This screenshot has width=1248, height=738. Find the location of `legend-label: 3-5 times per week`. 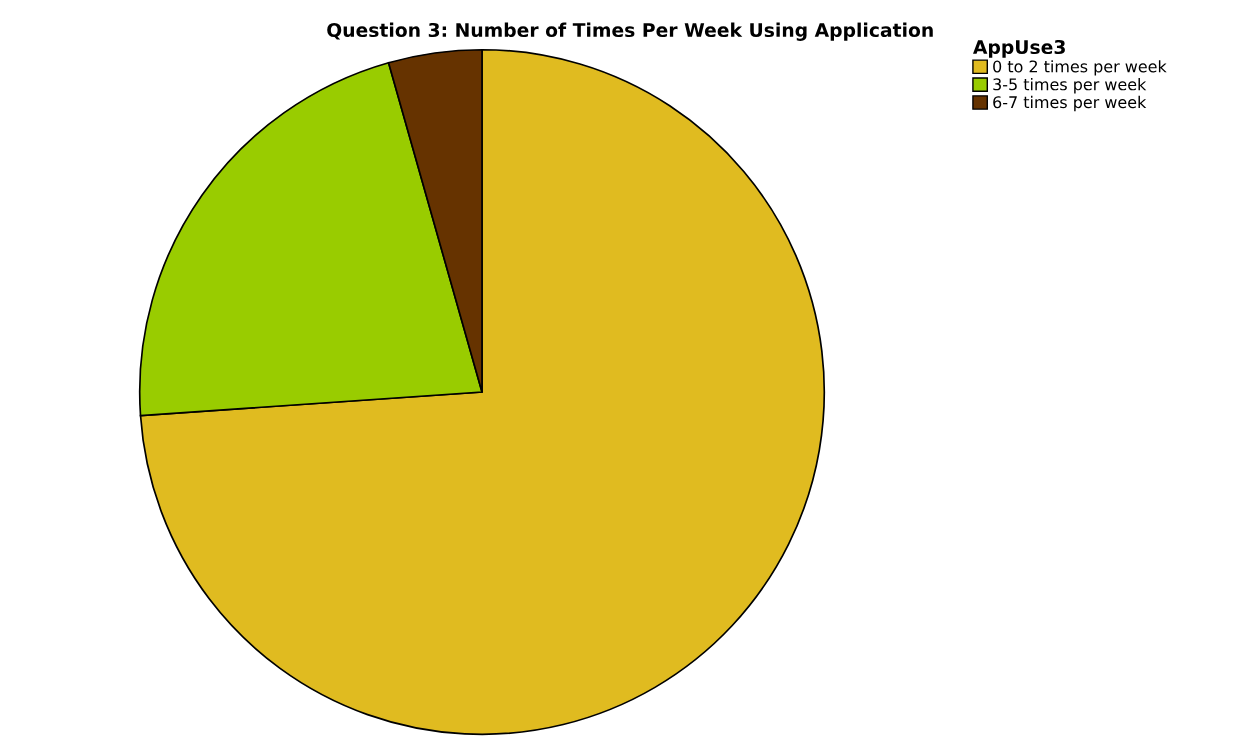

legend-label: 3-5 times per week is located at coordinates (1070, 86).